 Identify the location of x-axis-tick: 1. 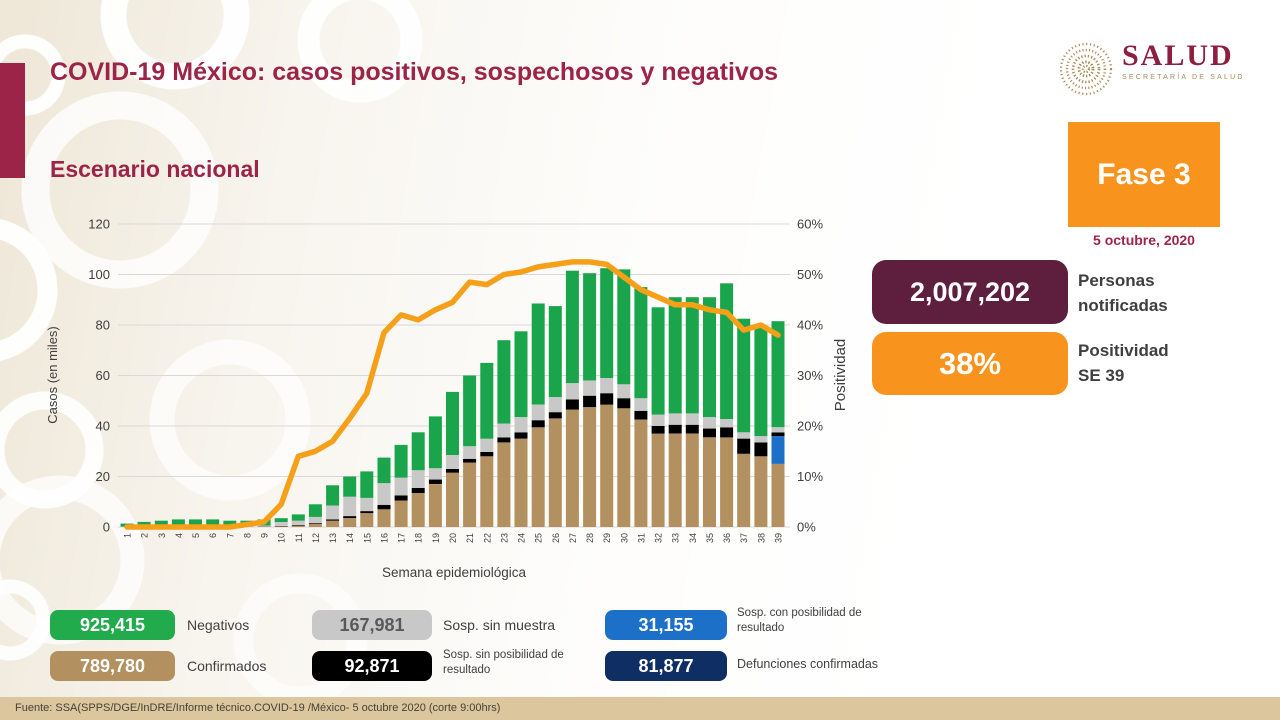
(128, 535).